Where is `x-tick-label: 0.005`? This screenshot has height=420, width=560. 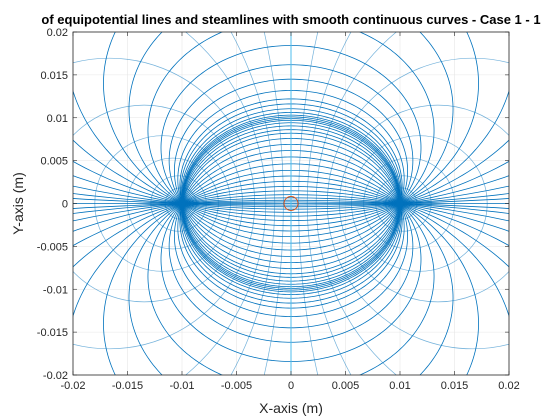
x-tick-label: 0.005 is located at coordinates (346, 386).